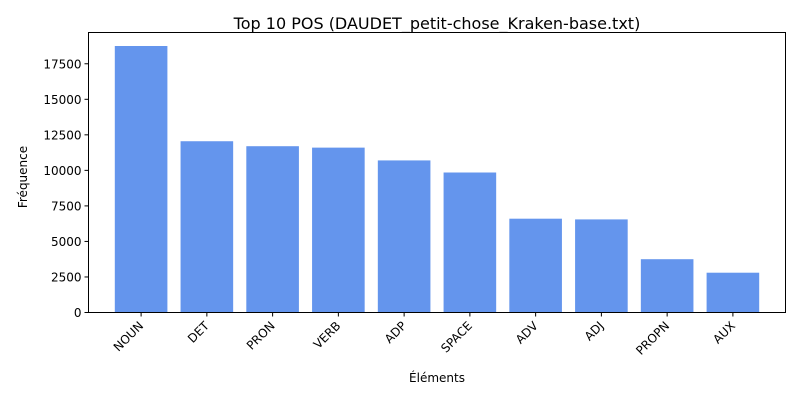 This screenshot has height=400, width=800. What do you see at coordinates (272, 229) in the screenshot?
I see `bar-pron` at bounding box center [272, 229].